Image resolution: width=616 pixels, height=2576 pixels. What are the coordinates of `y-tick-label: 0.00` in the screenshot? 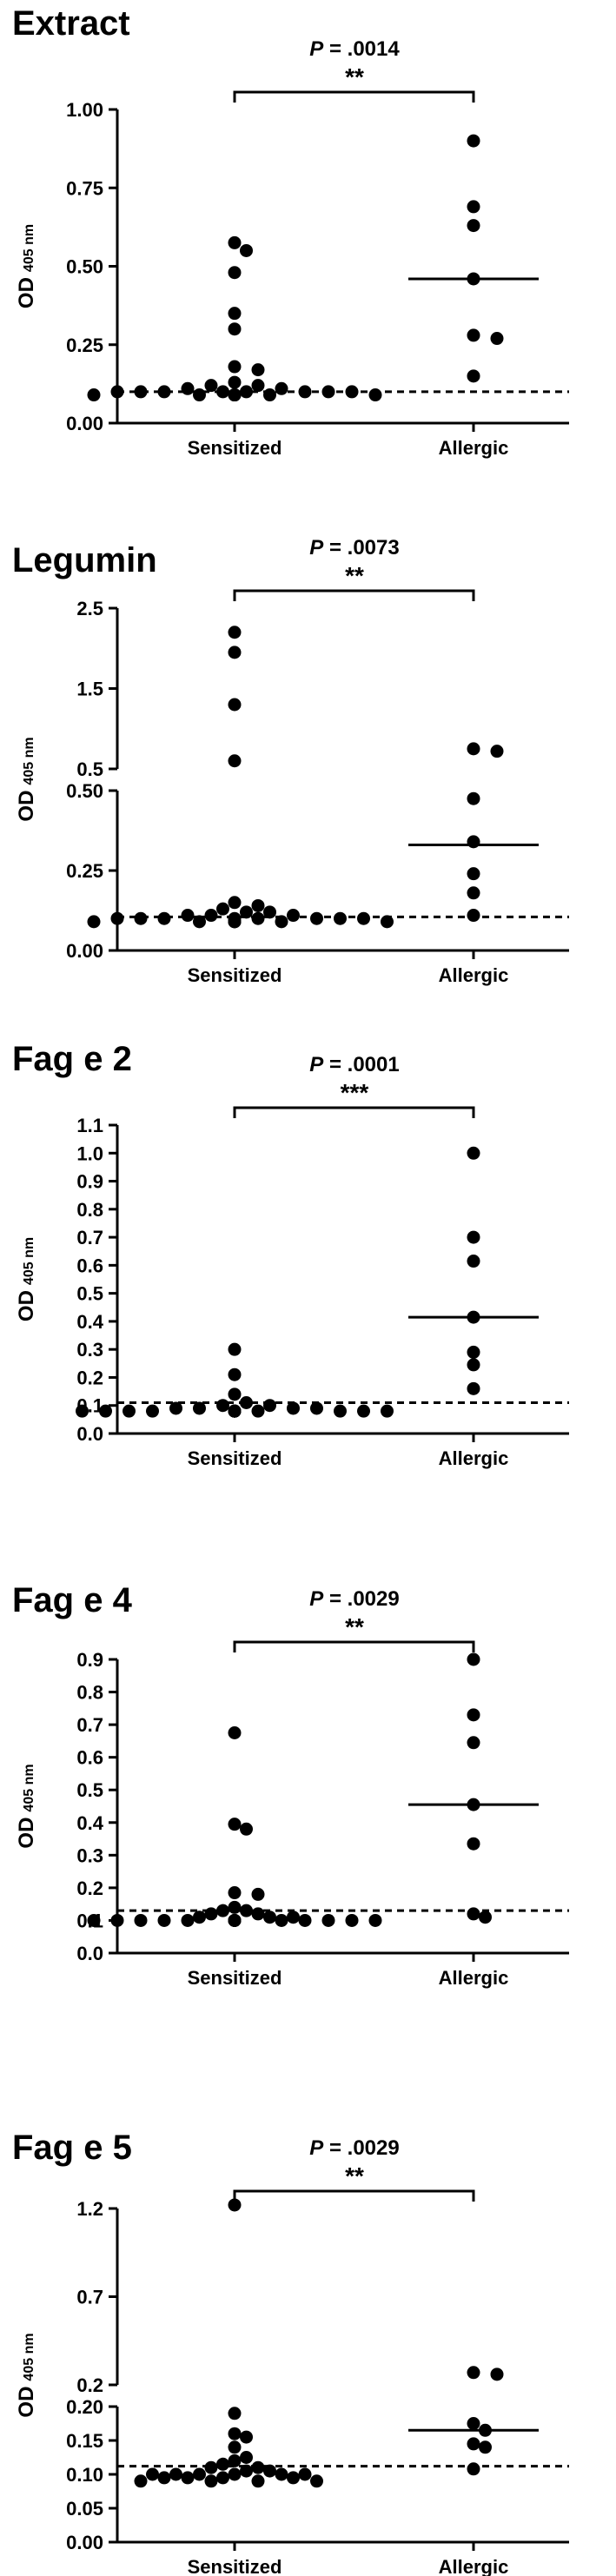 It's located at (84, 951).